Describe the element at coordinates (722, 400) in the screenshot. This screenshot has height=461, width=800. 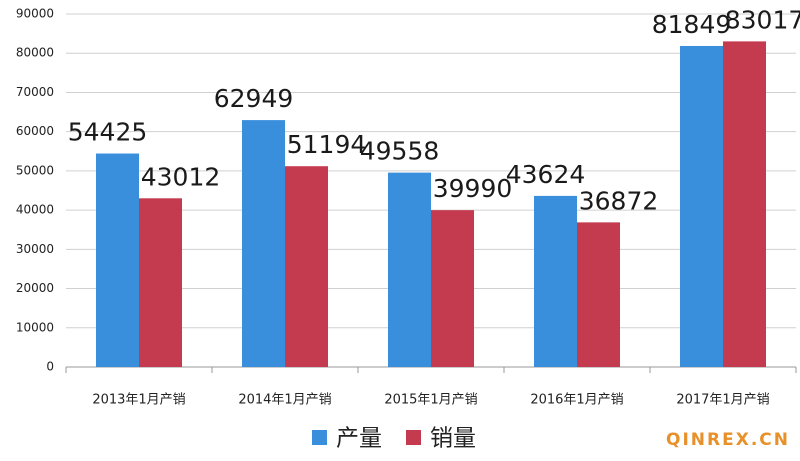
I see `x-tick-label: 2017年1月产销` at that location.